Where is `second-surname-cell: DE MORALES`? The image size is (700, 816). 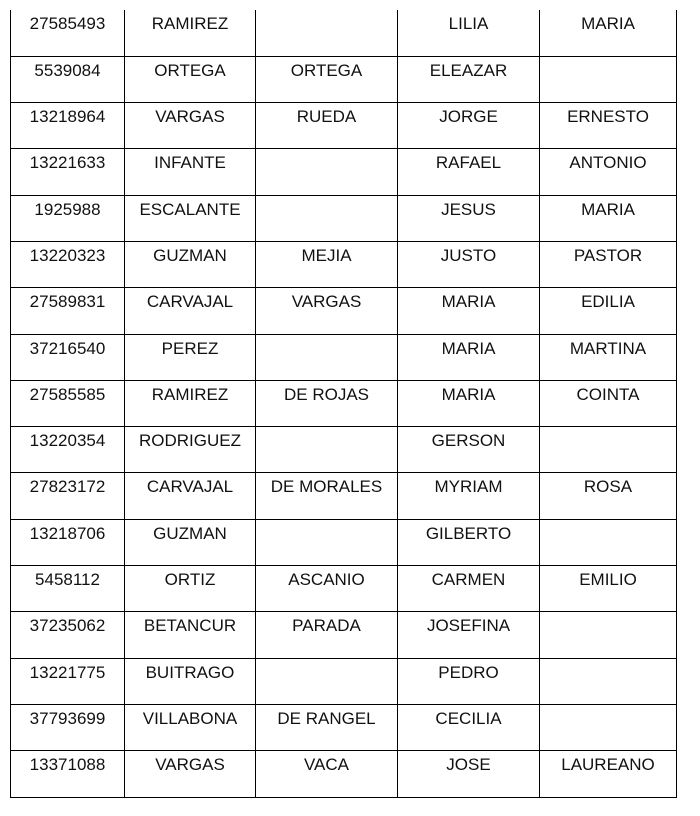
second-surname-cell: DE MORALES is located at coordinates (326, 496).